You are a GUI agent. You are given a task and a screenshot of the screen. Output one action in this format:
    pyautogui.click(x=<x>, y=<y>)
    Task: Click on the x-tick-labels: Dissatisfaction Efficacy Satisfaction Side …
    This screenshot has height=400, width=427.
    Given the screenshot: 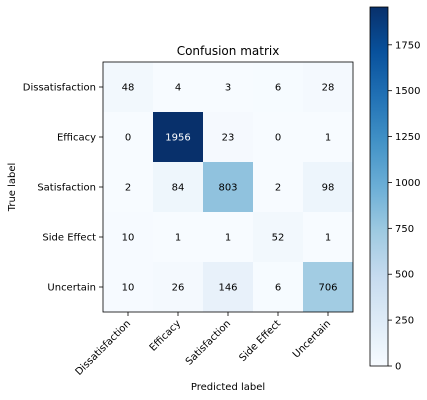 What is the action you would take?
    pyautogui.click(x=203, y=345)
    